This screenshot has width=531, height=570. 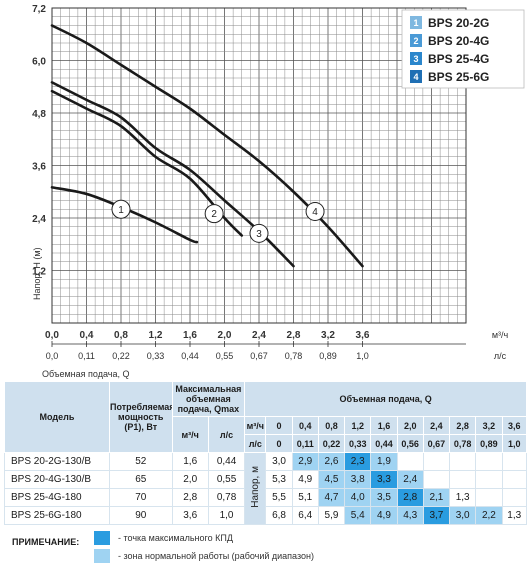 I want to click on qmax-m3h-cell: 2,0, so click(x=190, y=479).